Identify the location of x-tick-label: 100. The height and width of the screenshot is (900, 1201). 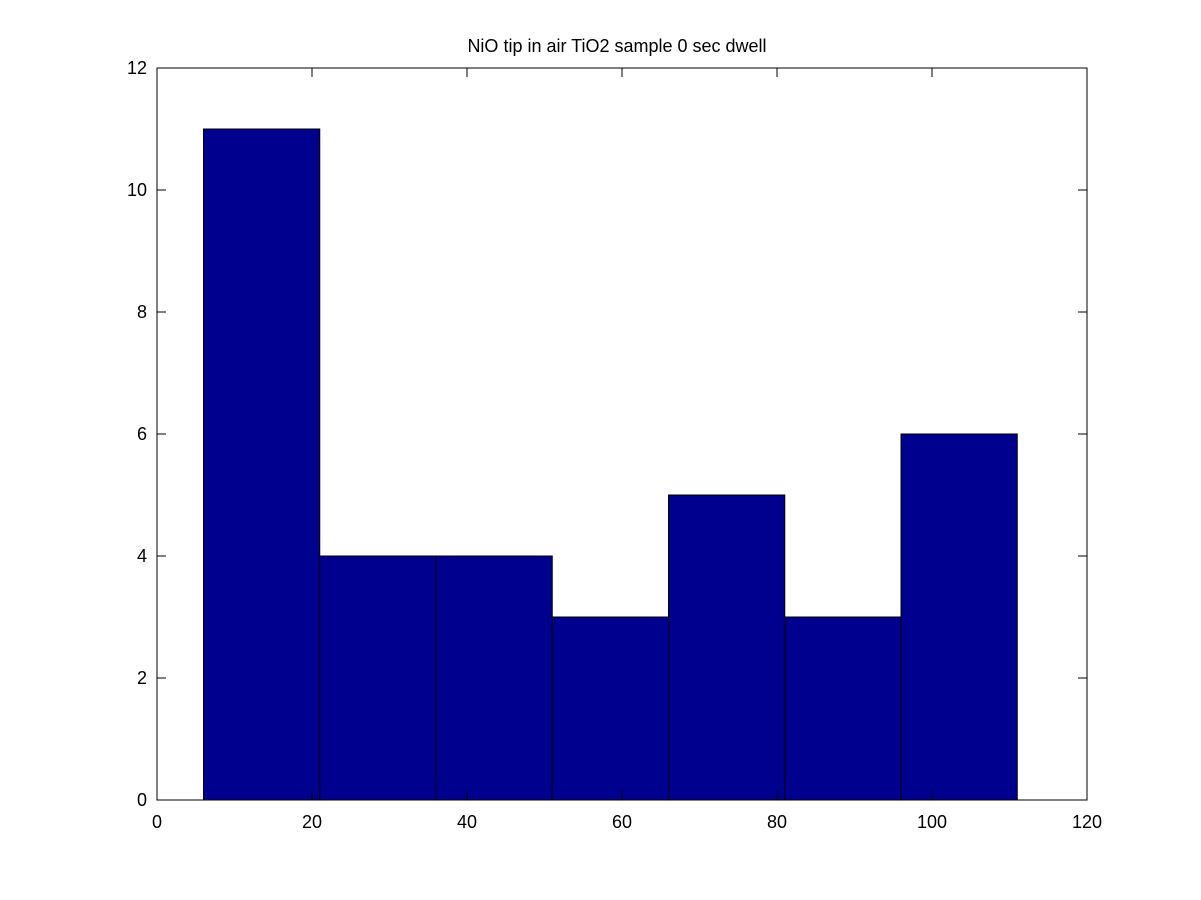
(932, 822).